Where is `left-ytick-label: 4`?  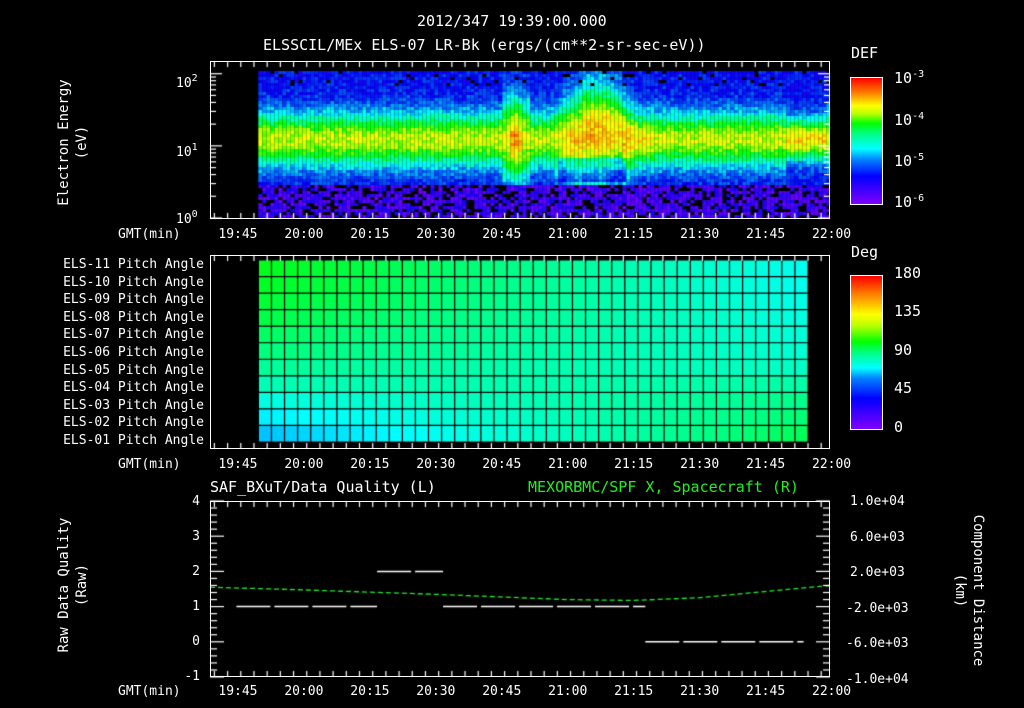
left-ytick-label: 4 is located at coordinates (196, 501).